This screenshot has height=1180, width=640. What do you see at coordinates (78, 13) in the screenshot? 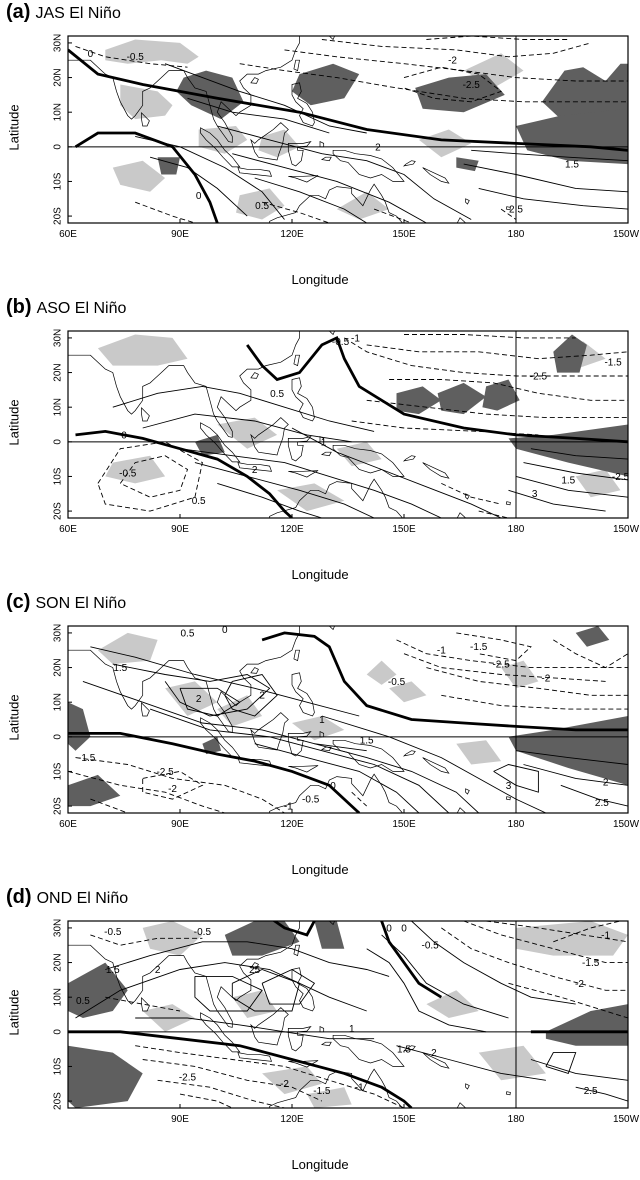
I see `panel-season: JAS El Niño` at bounding box center [78, 13].